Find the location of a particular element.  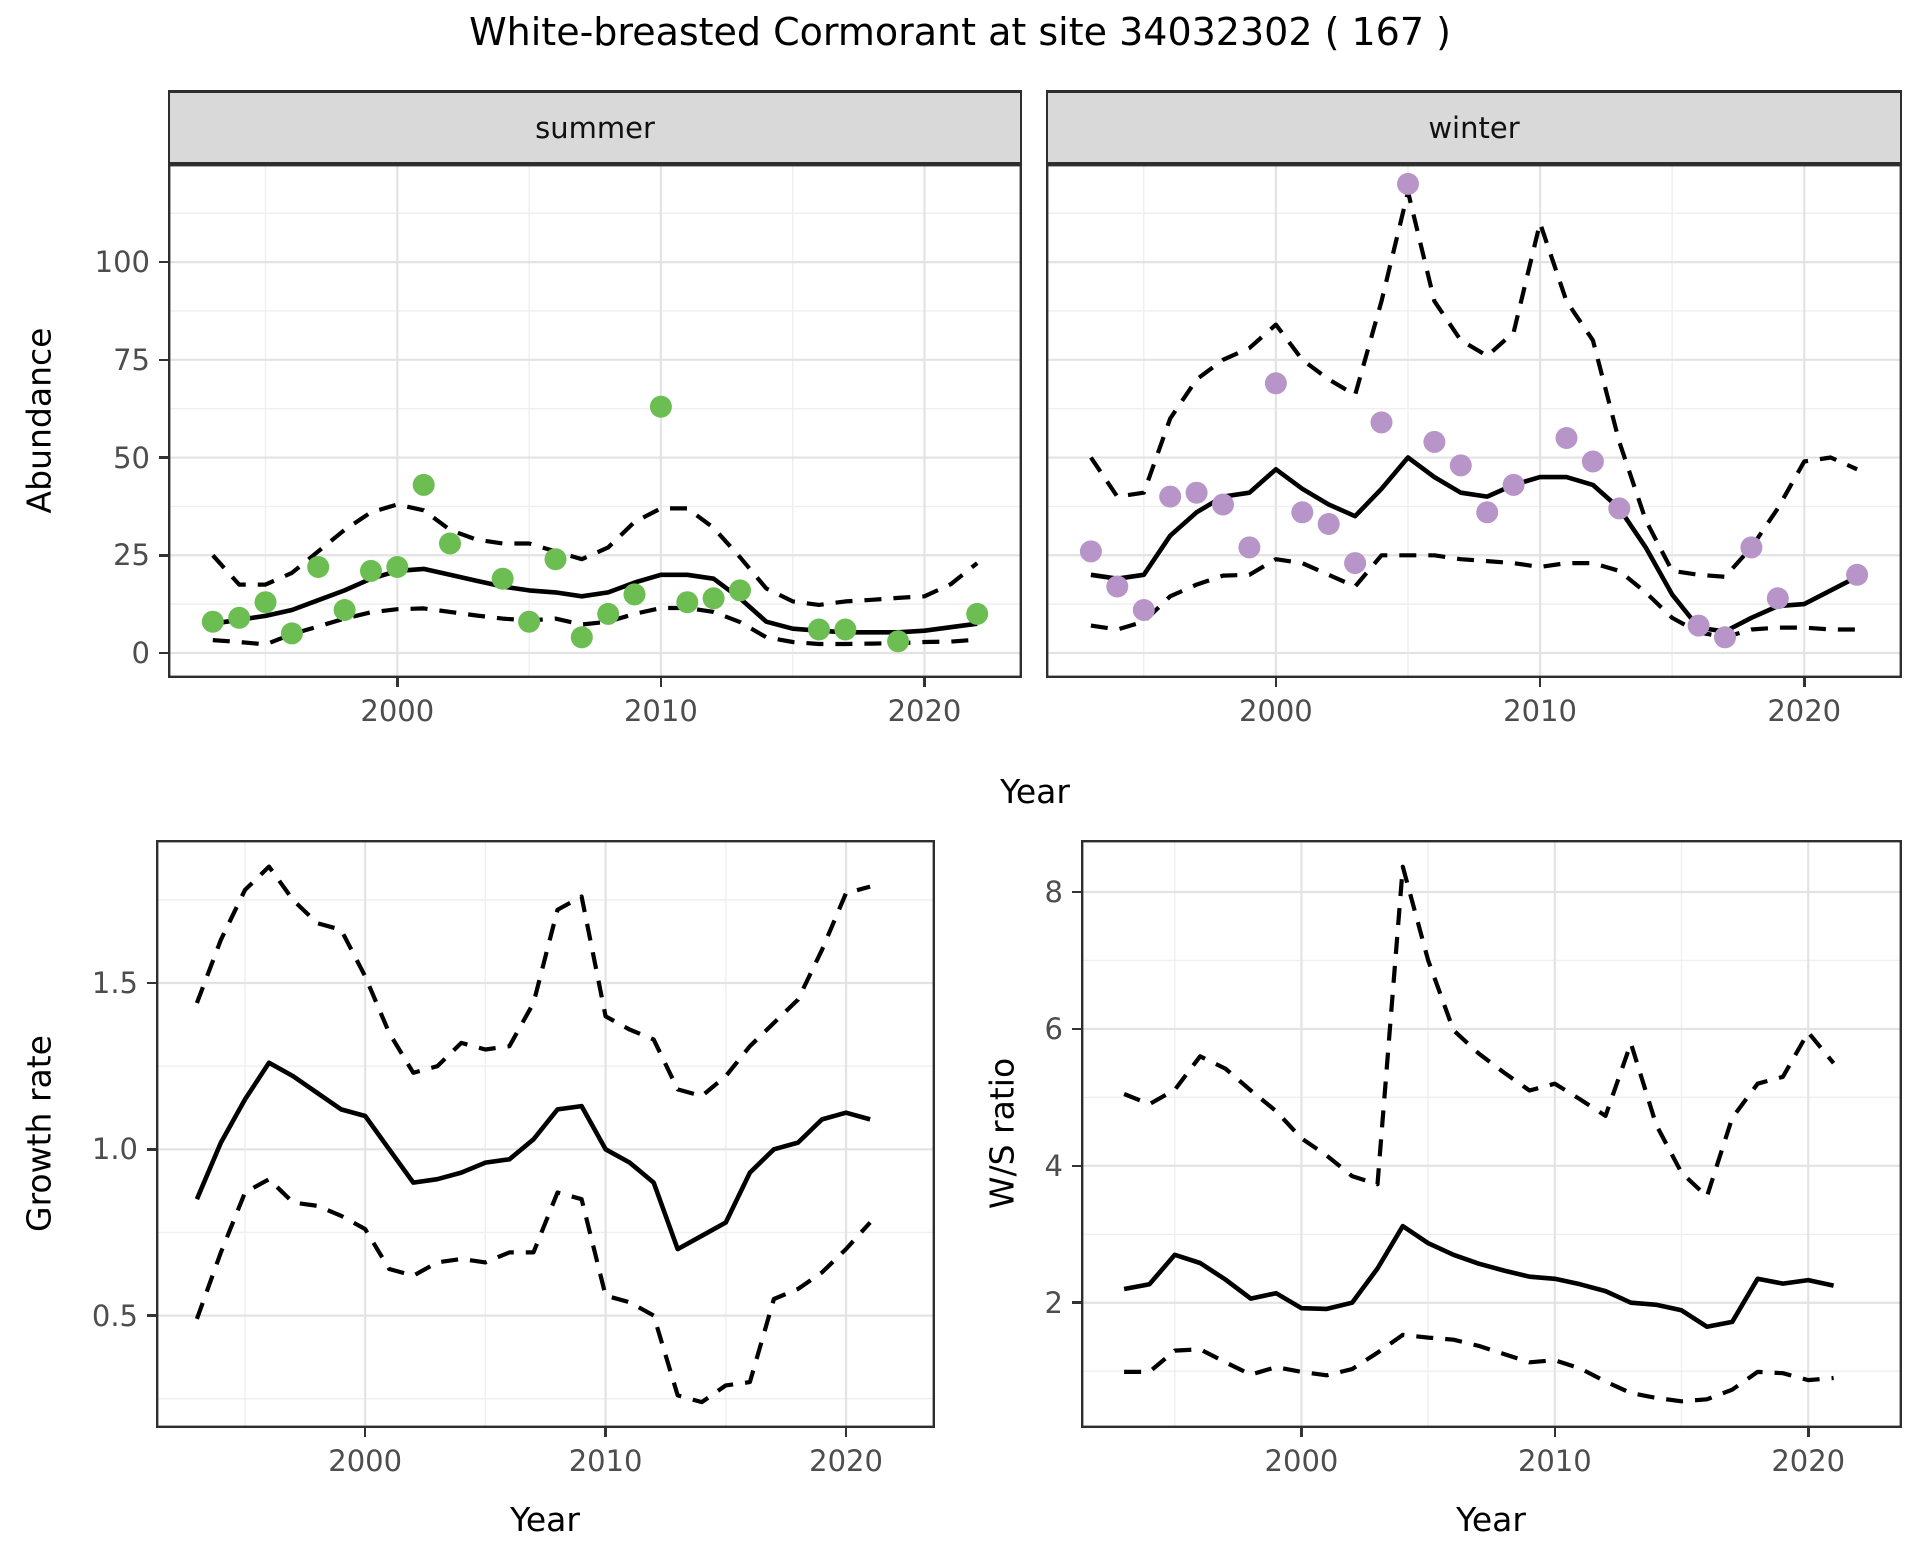

facet-strip-summer: summer is located at coordinates (595, 127).